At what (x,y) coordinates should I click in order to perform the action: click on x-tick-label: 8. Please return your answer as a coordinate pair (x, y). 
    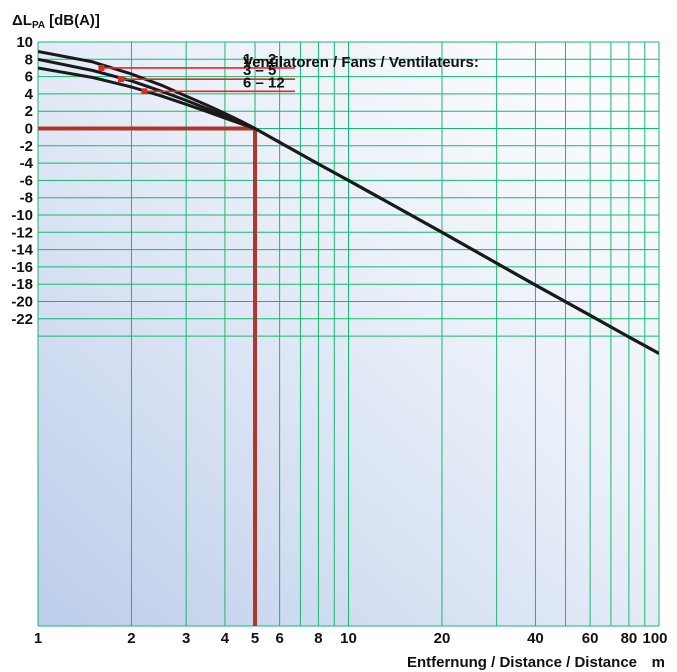
    Looking at the image, I should click on (318, 638).